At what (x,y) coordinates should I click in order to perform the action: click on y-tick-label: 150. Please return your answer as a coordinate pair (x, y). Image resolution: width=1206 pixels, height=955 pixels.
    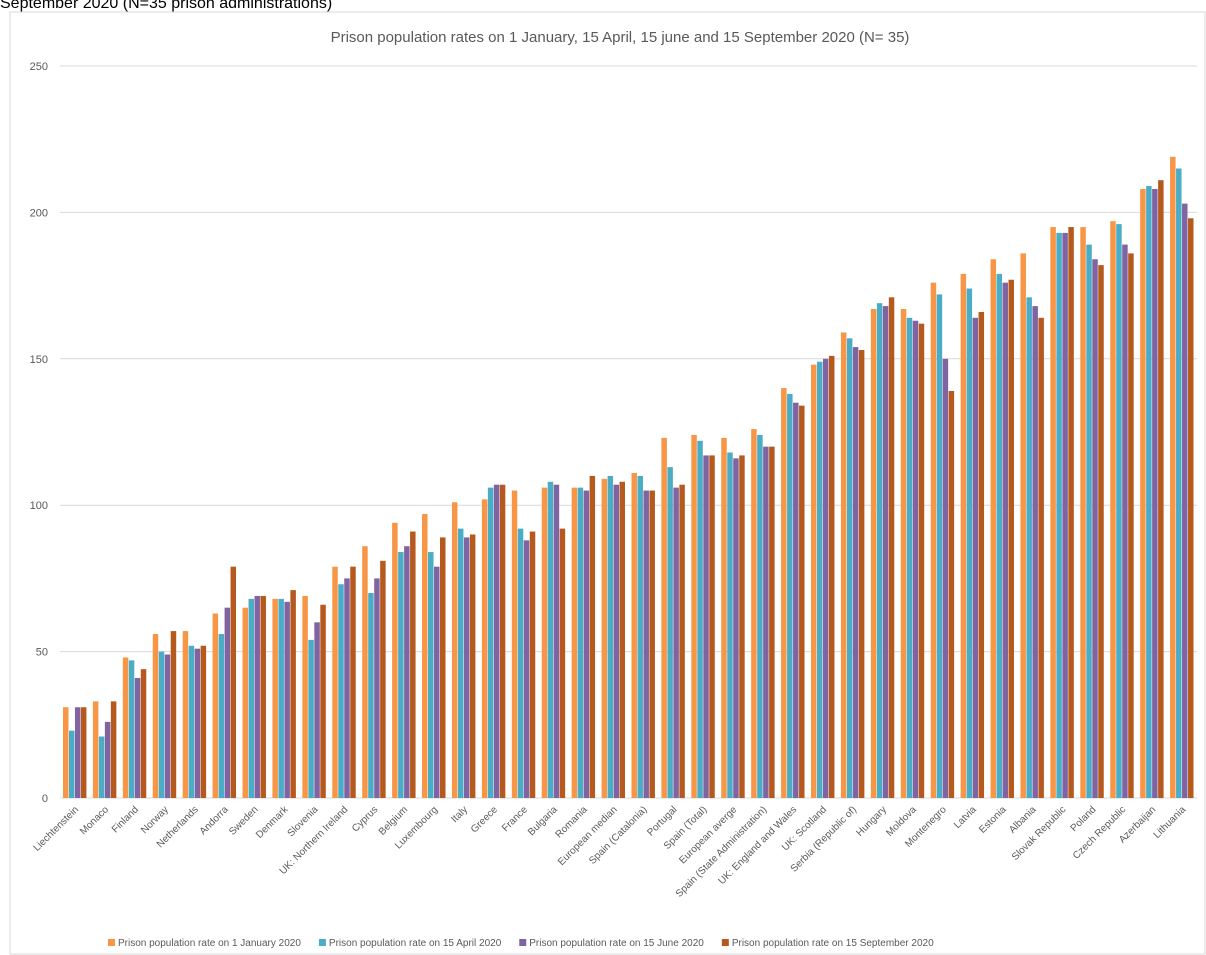
    Looking at the image, I should click on (39, 360).